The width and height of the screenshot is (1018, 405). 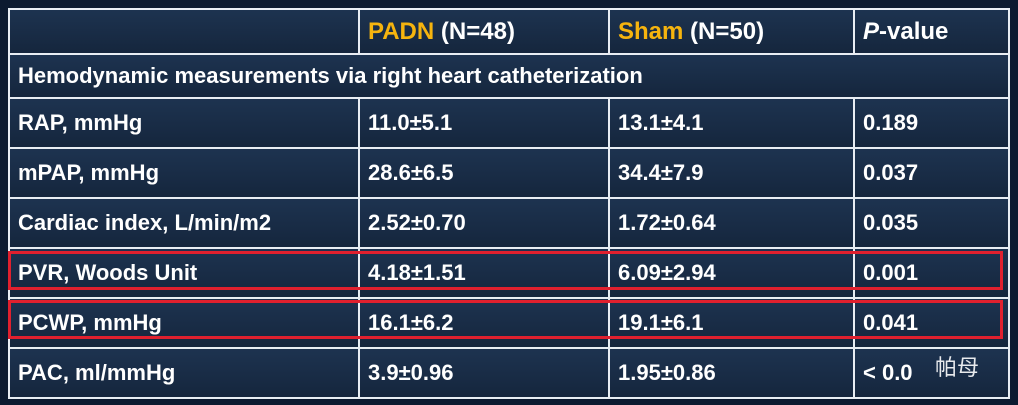 I want to click on table-row: mPAP, mmHg 28.6±6.5 34.4±7.9 0.037, so click(x=509, y=173).